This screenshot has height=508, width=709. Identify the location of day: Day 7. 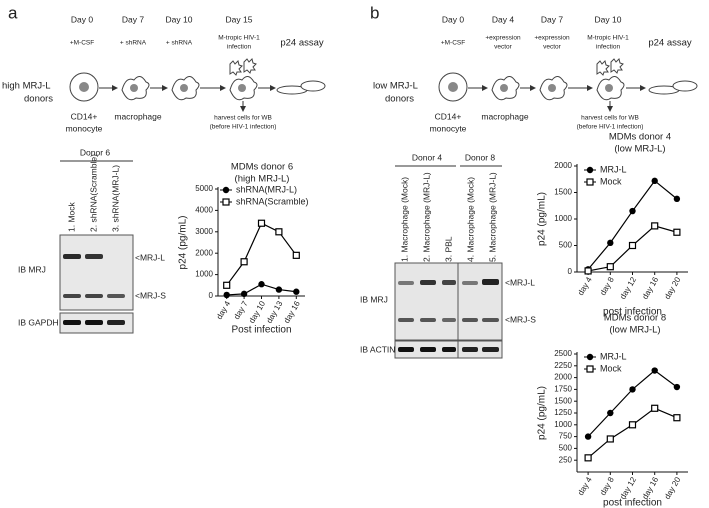
(552, 19).